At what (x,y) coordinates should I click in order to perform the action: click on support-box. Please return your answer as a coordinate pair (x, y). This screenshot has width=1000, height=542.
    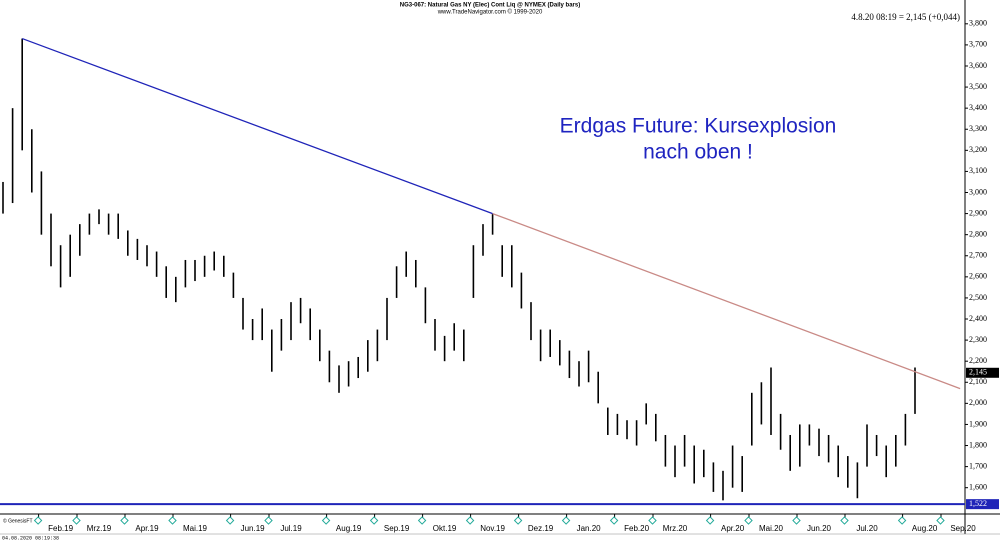
    Looking at the image, I should click on (982, 504).